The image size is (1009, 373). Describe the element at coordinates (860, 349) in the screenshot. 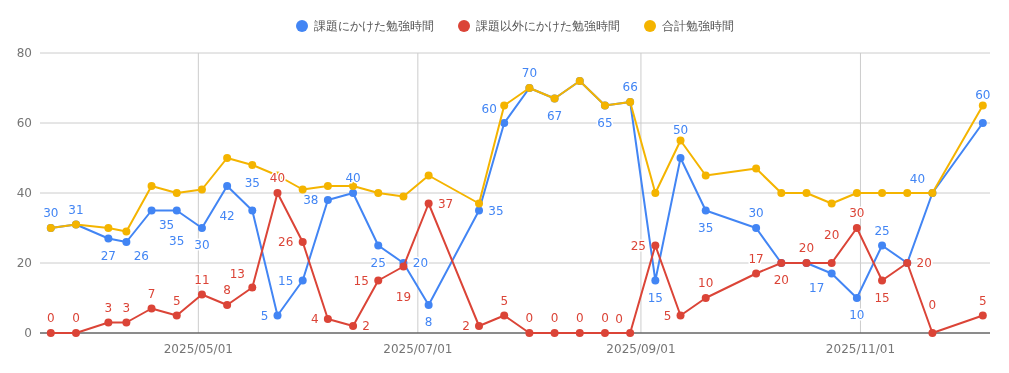

I see `x-tick-label: 2025/11/01` at that location.